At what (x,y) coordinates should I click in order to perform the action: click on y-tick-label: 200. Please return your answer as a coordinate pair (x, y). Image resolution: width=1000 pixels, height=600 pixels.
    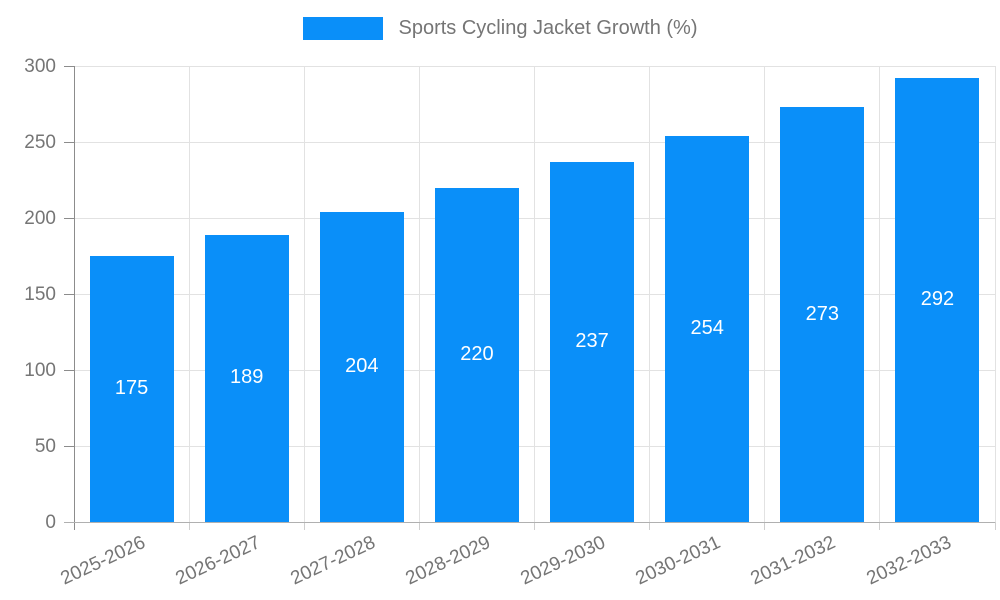
    Looking at the image, I should click on (40, 218).